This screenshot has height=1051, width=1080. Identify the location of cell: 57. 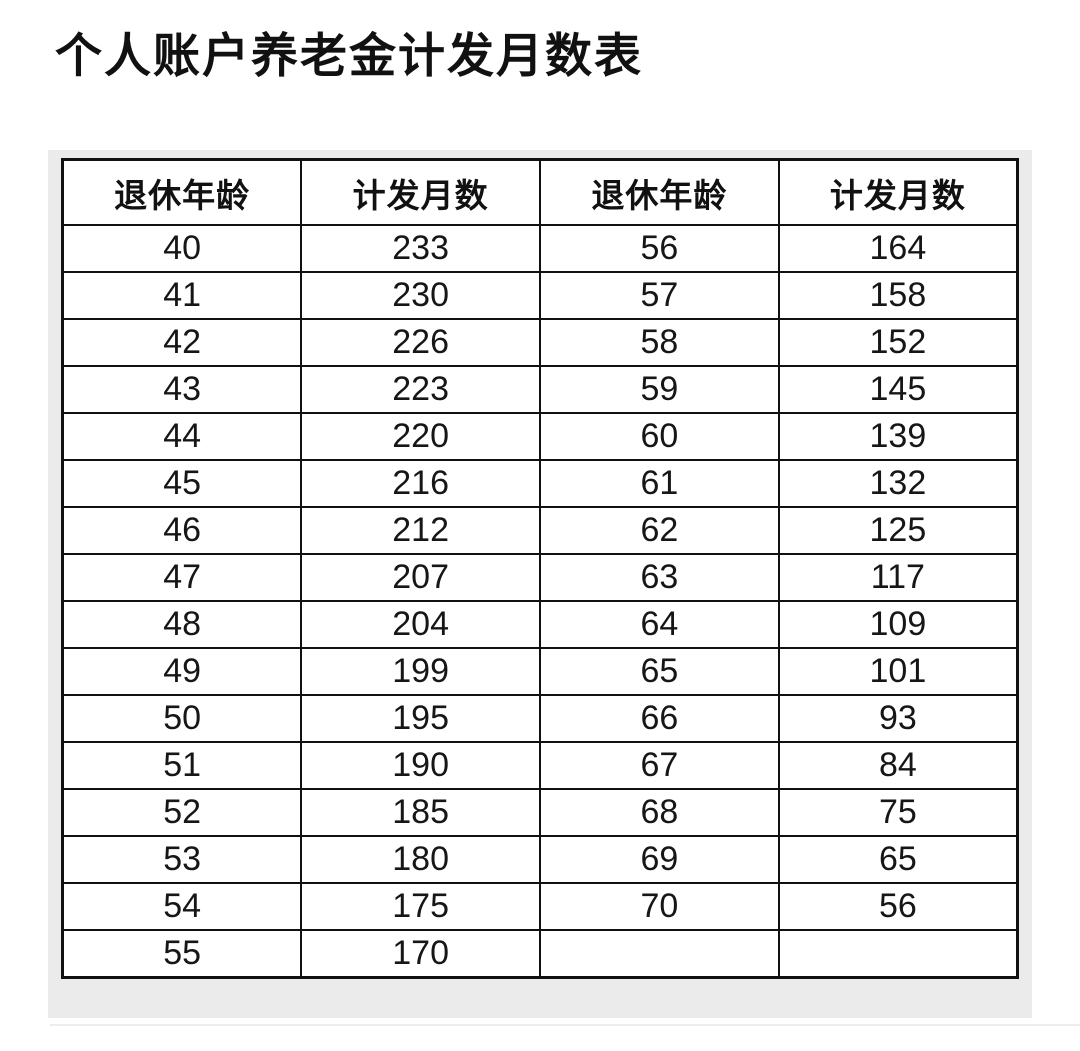
(659, 295).